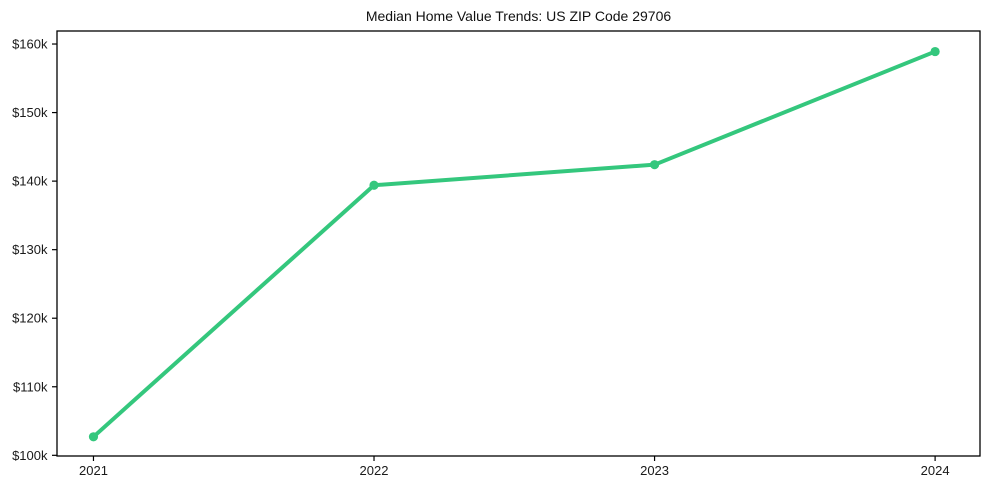 This screenshot has height=490, width=990. I want to click on x-tick-label: 2023, so click(654, 470).